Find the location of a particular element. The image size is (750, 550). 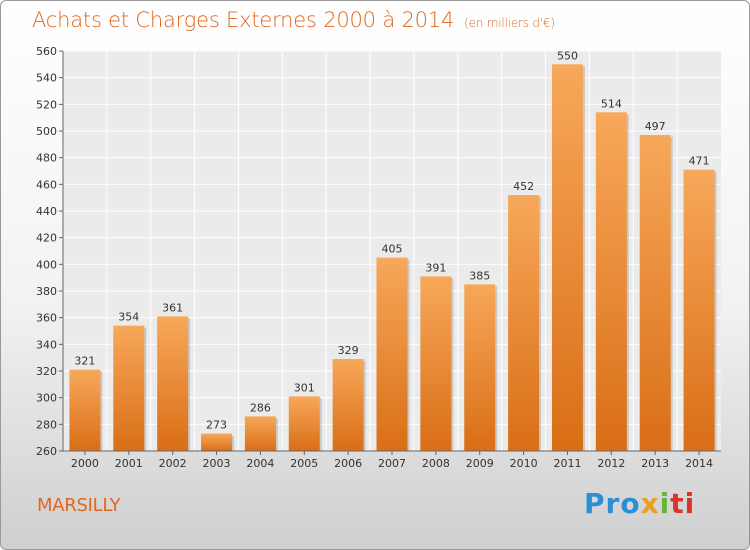

bar-2005 is located at coordinates (304, 423).